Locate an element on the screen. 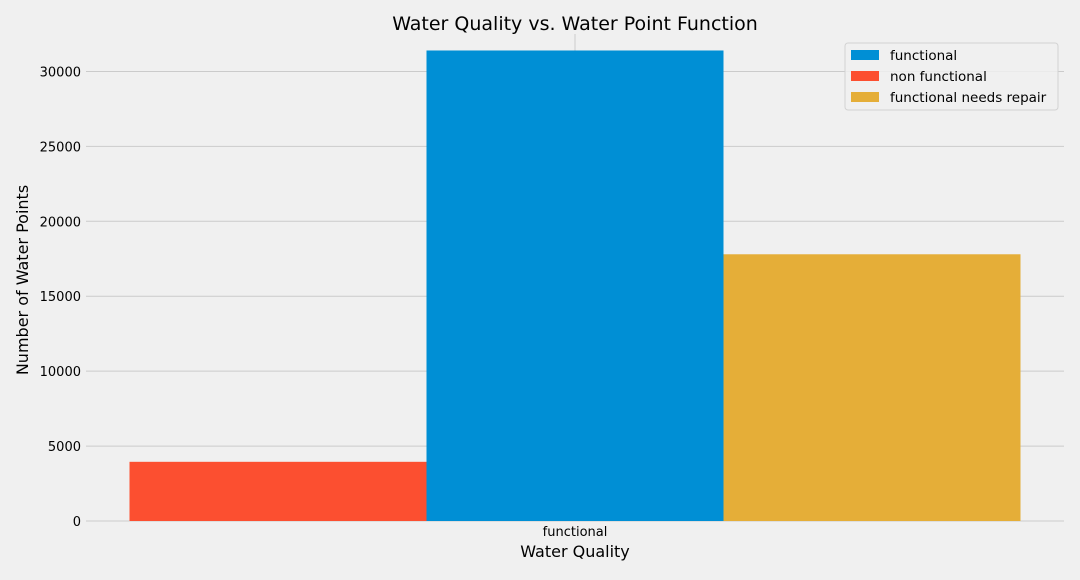  legend-frame is located at coordinates (951, 76).